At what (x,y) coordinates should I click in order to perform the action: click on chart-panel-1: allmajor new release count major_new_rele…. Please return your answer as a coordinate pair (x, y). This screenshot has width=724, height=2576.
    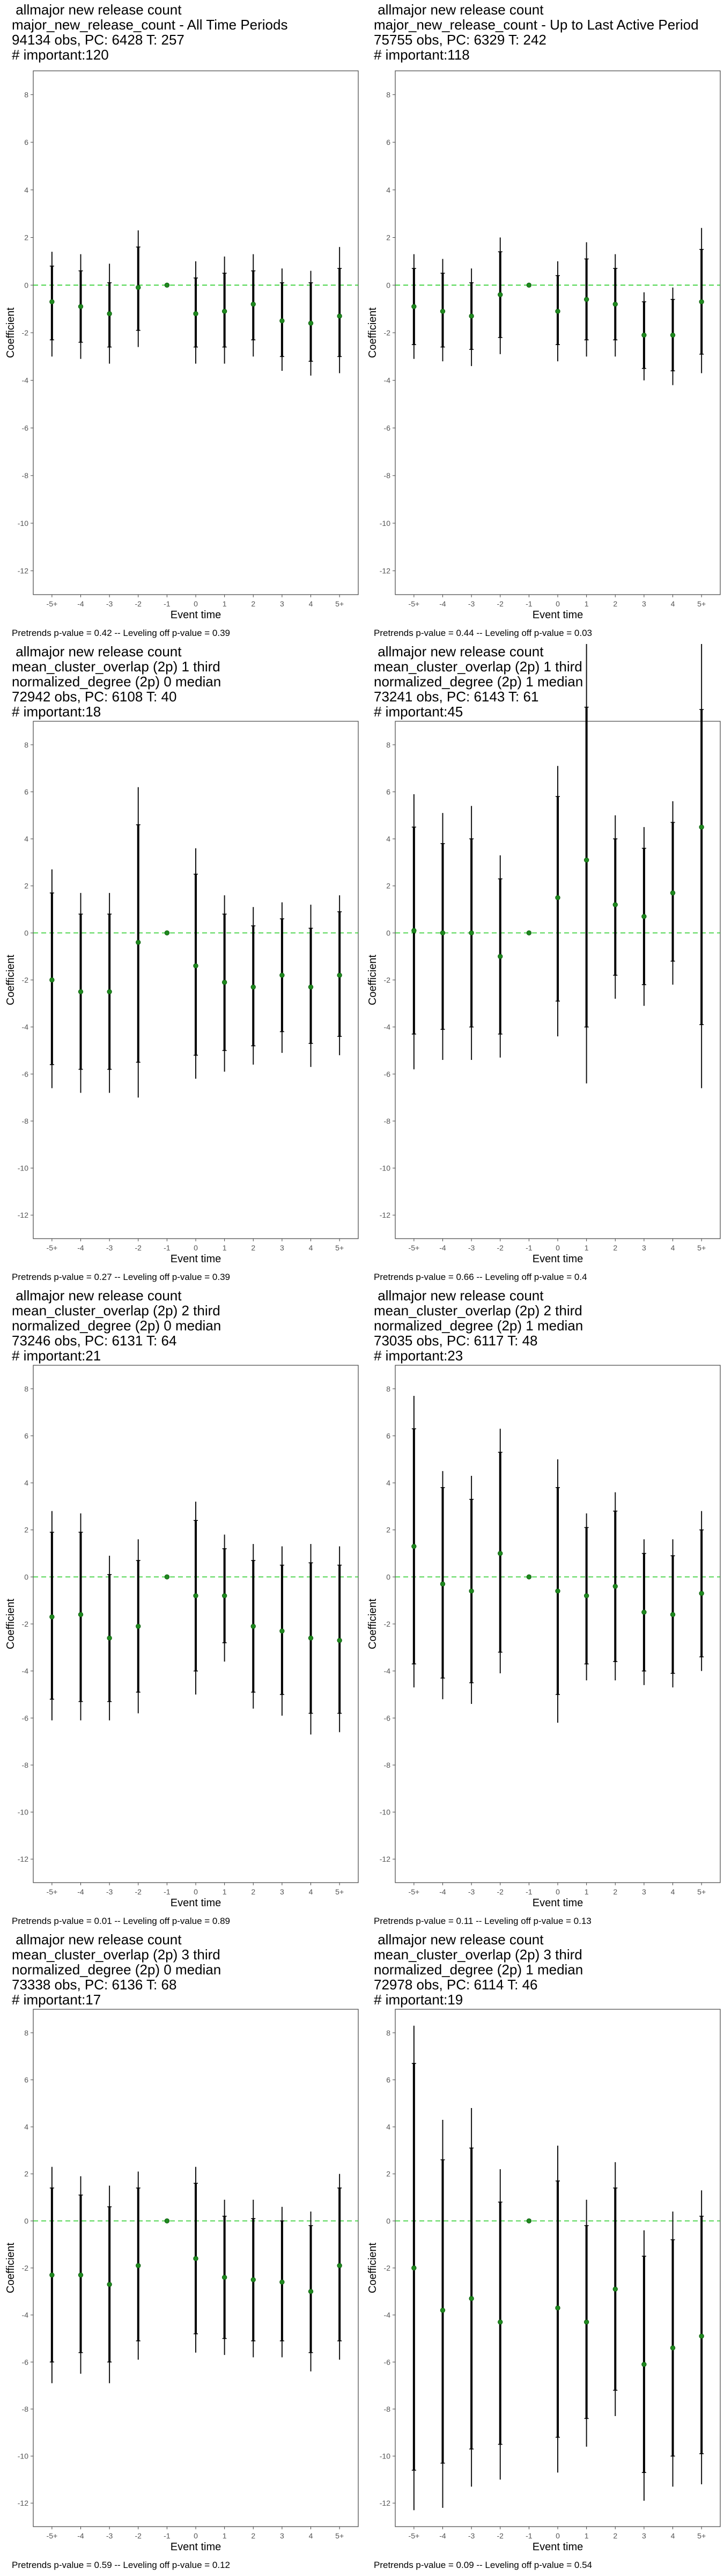
    Looking at the image, I should click on (181, 322).